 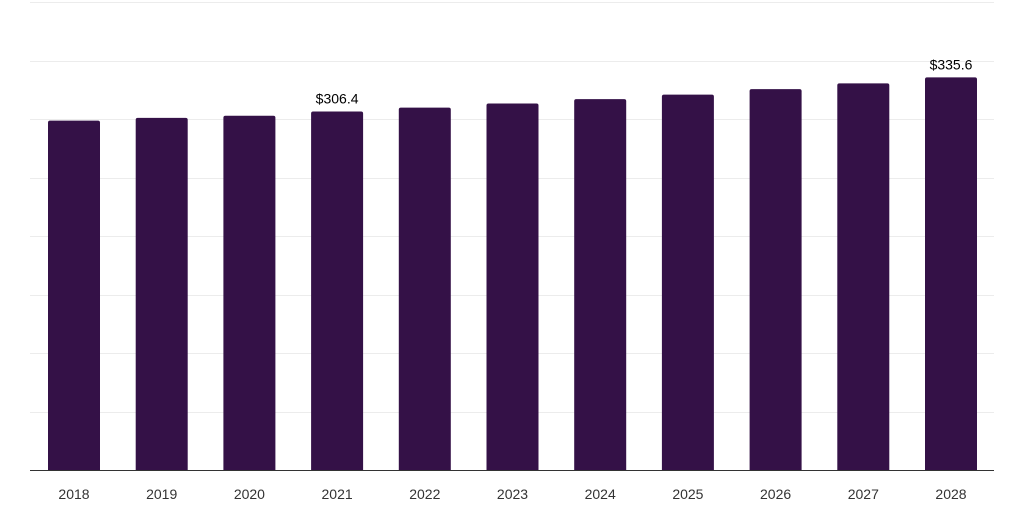 What do you see at coordinates (512, 286) in the screenshot?
I see `bar-2023` at bounding box center [512, 286].